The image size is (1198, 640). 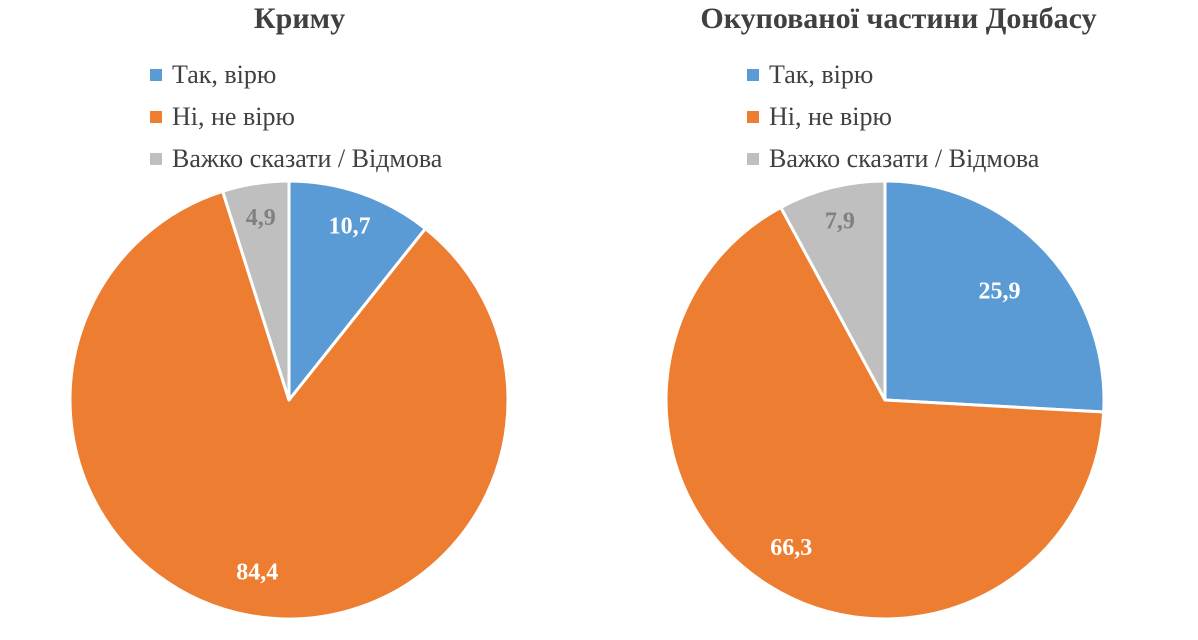 What do you see at coordinates (257, 572) in the screenshot?
I see `data-label-no: 84,4` at bounding box center [257, 572].